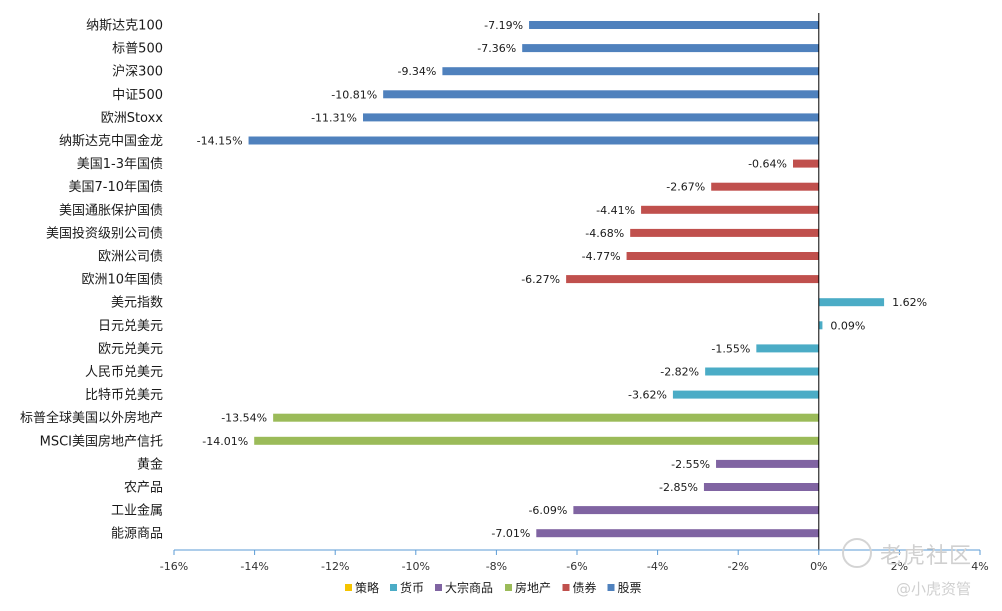 The height and width of the screenshot is (611, 1002). I want to click on category-label: 纳斯达克100, so click(124, 26).